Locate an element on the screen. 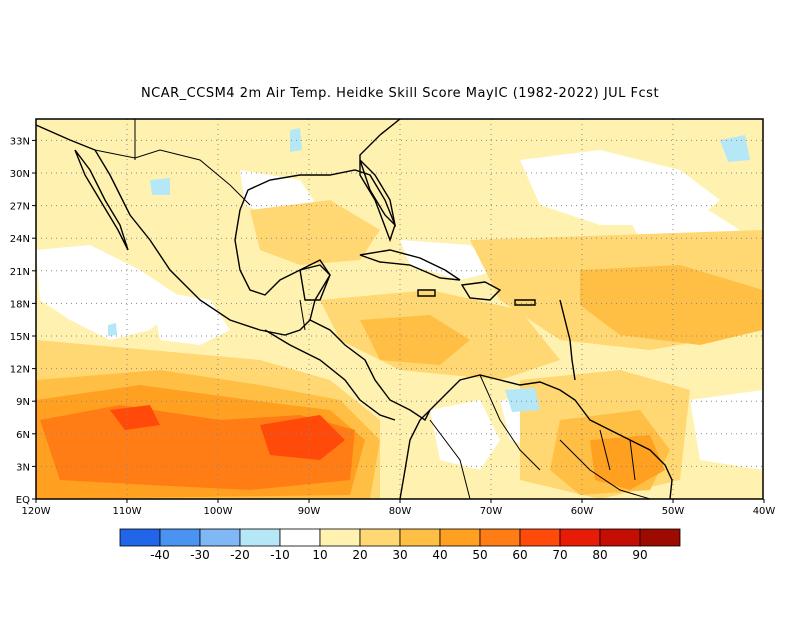 This screenshot has height=618, width=800. colorbar-label: 50 is located at coordinates (479, 555).